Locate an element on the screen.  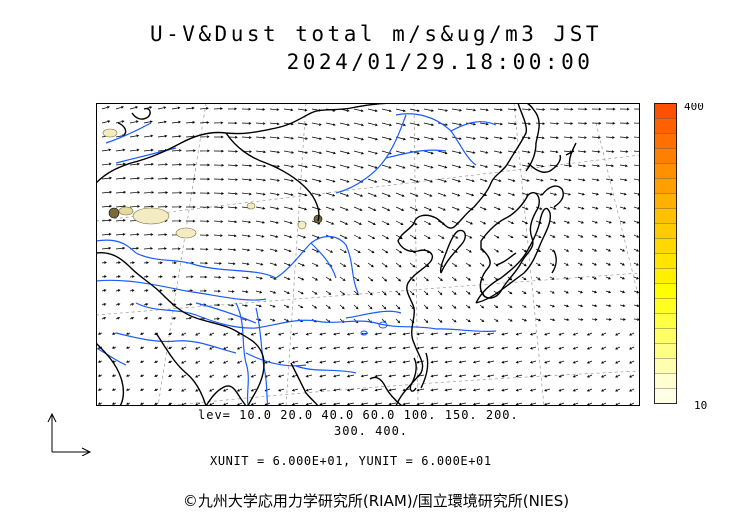
dust-concentration-patches is located at coordinates (212, 183).